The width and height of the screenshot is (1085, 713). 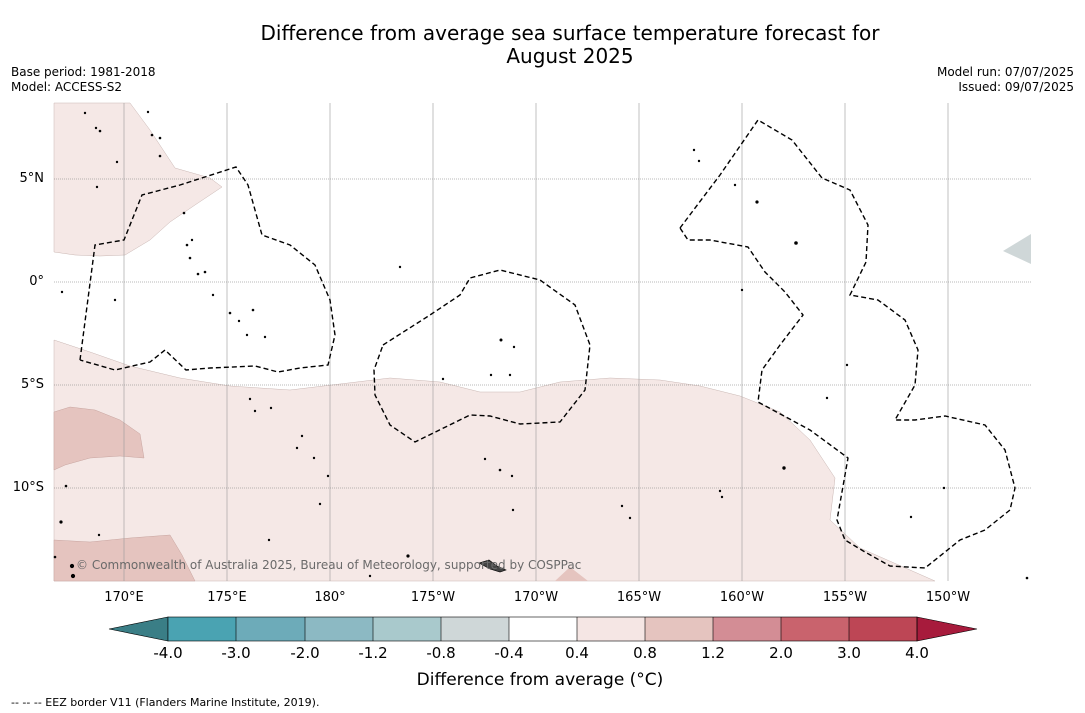 What do you see at coordinates (639, 597) in the screenshot?
I see `lon-label-165w: 165°W` at bounding box center [639, 597].